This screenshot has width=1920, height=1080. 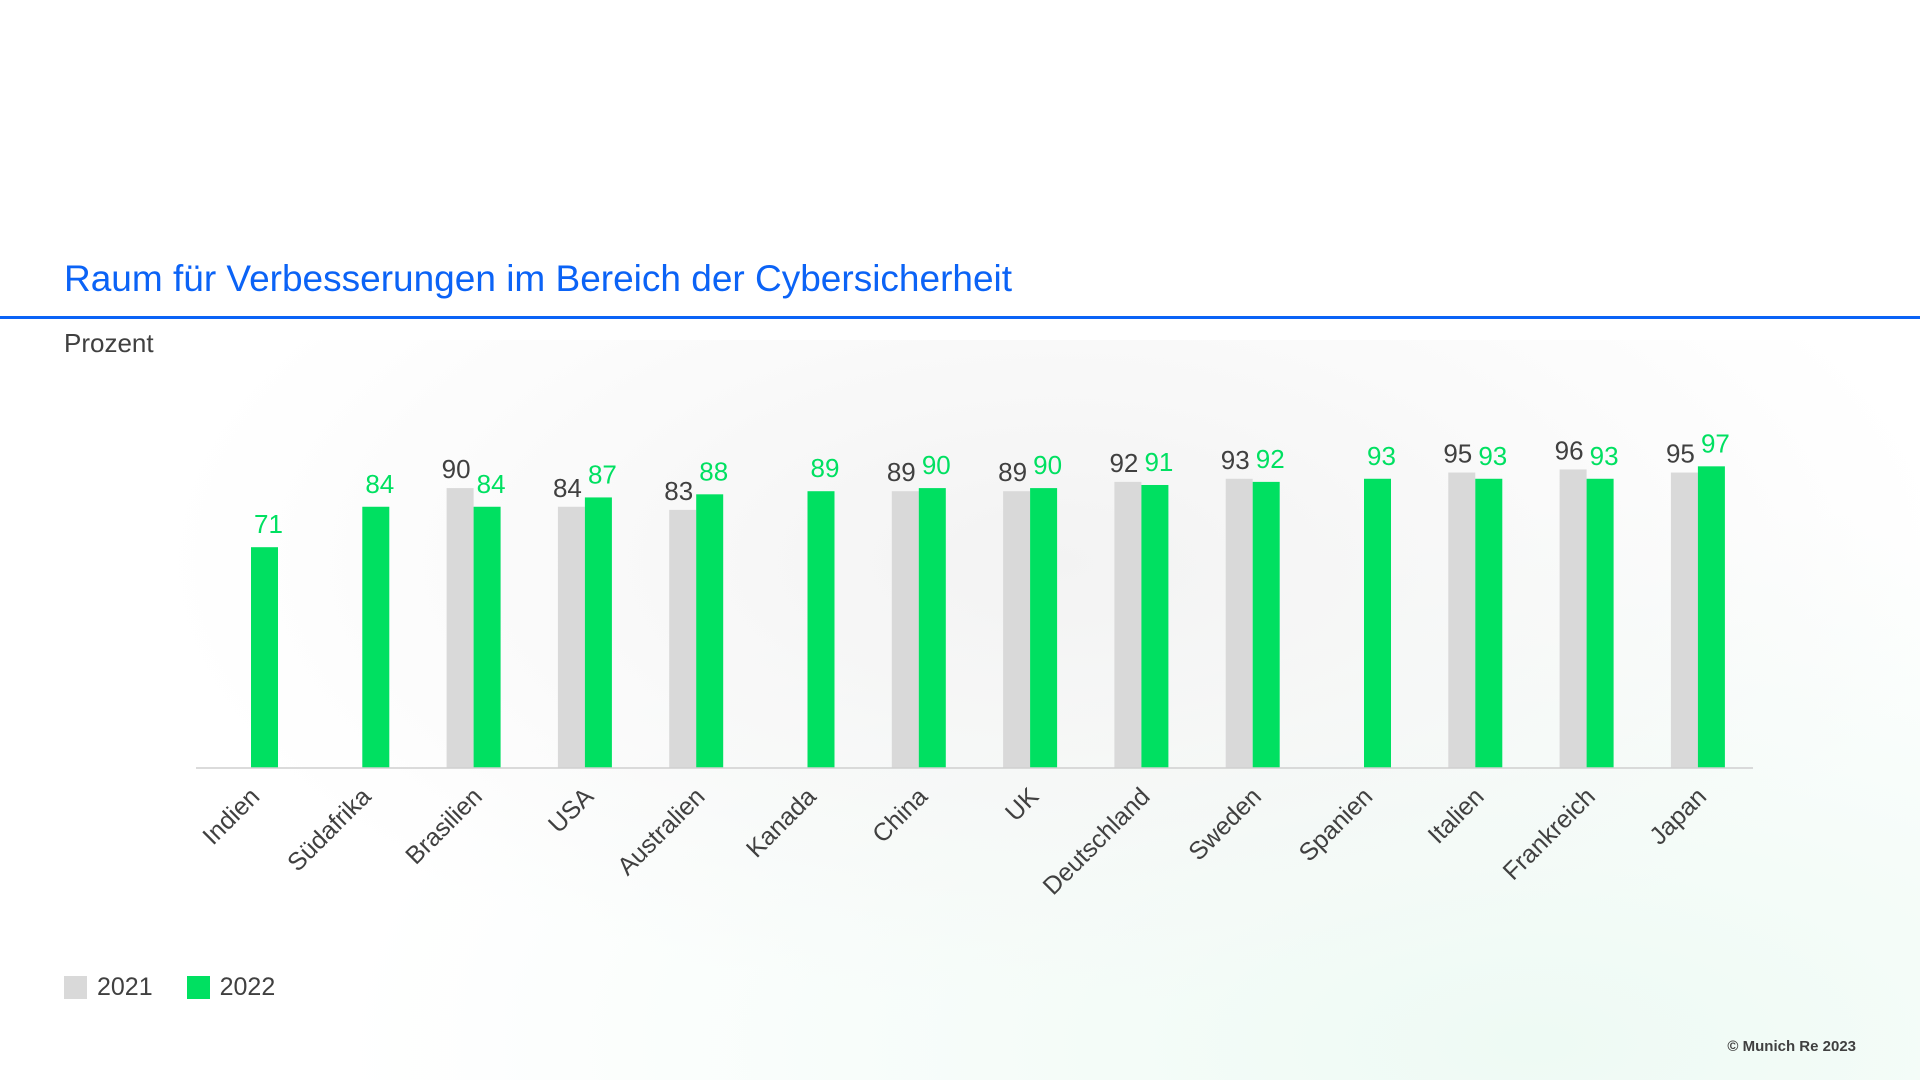 I want to click on bar-2021-frankreich, so click(x=1573, y=618).